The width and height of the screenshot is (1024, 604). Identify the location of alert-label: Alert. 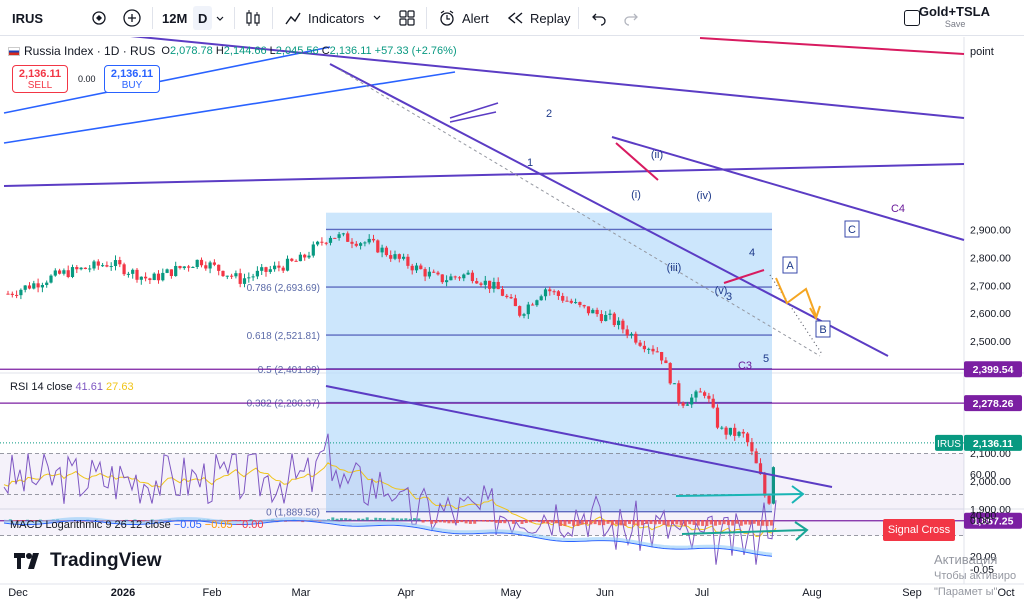
(475, 18).